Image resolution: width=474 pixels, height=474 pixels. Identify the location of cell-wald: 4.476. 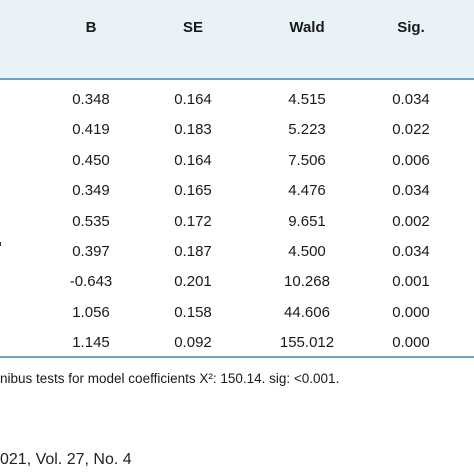
(307, 191).